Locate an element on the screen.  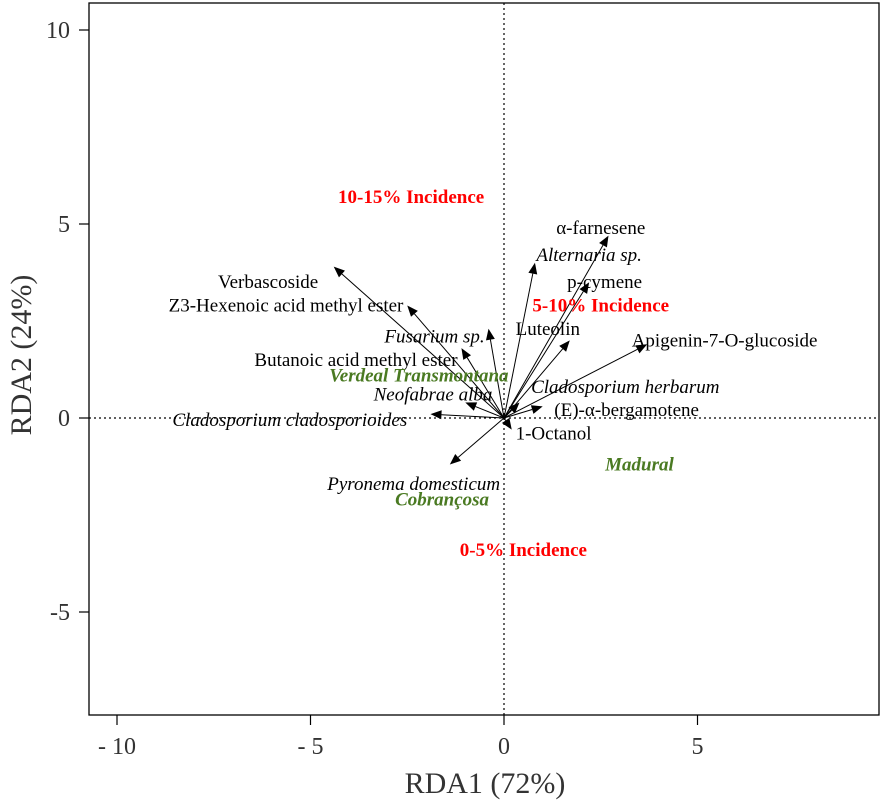
cultivar-labels: Verdeal Transmontana Madural Cobrançosa is located at coordinates (501, 437).